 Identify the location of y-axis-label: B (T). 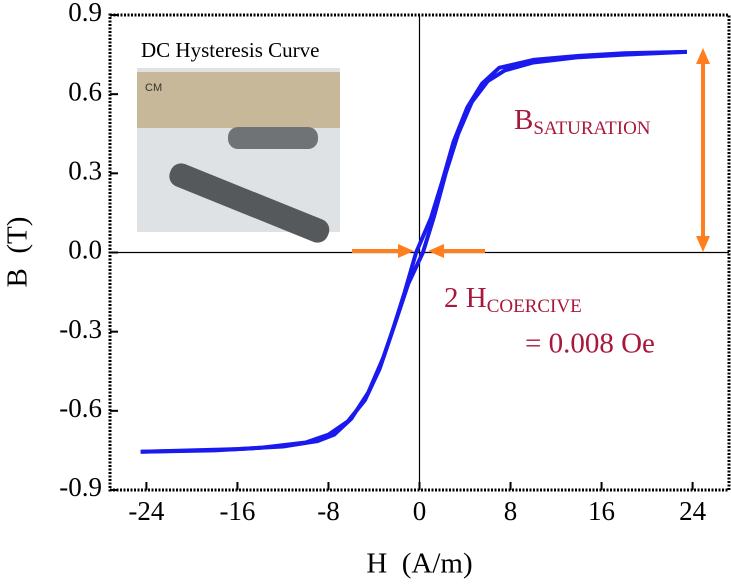
(18, 252).